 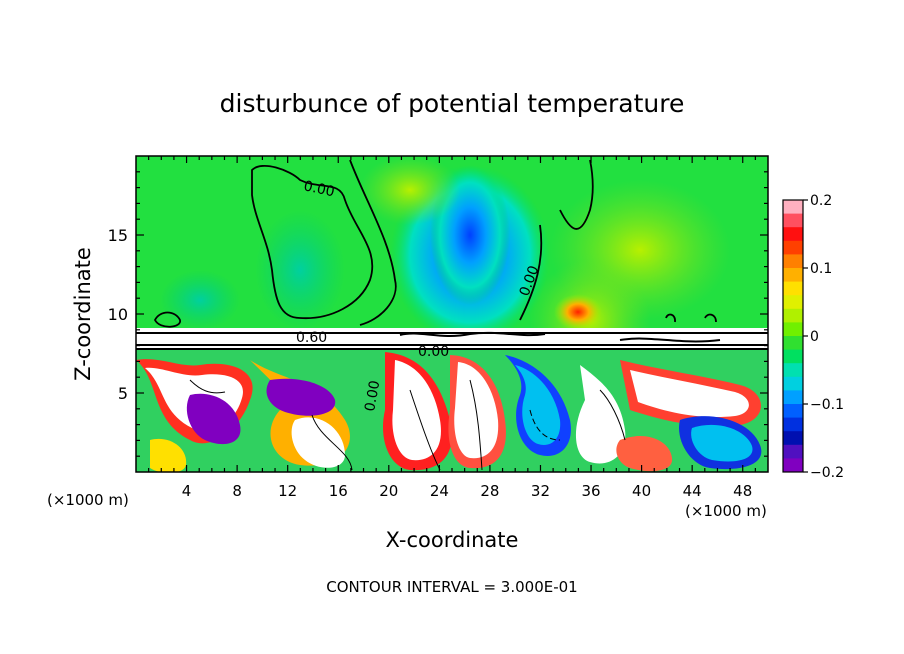 What do you see at coordinates (123, 393) in the screenshot?
I see `y-tick-label: 5` at bounding box center [123, 393].